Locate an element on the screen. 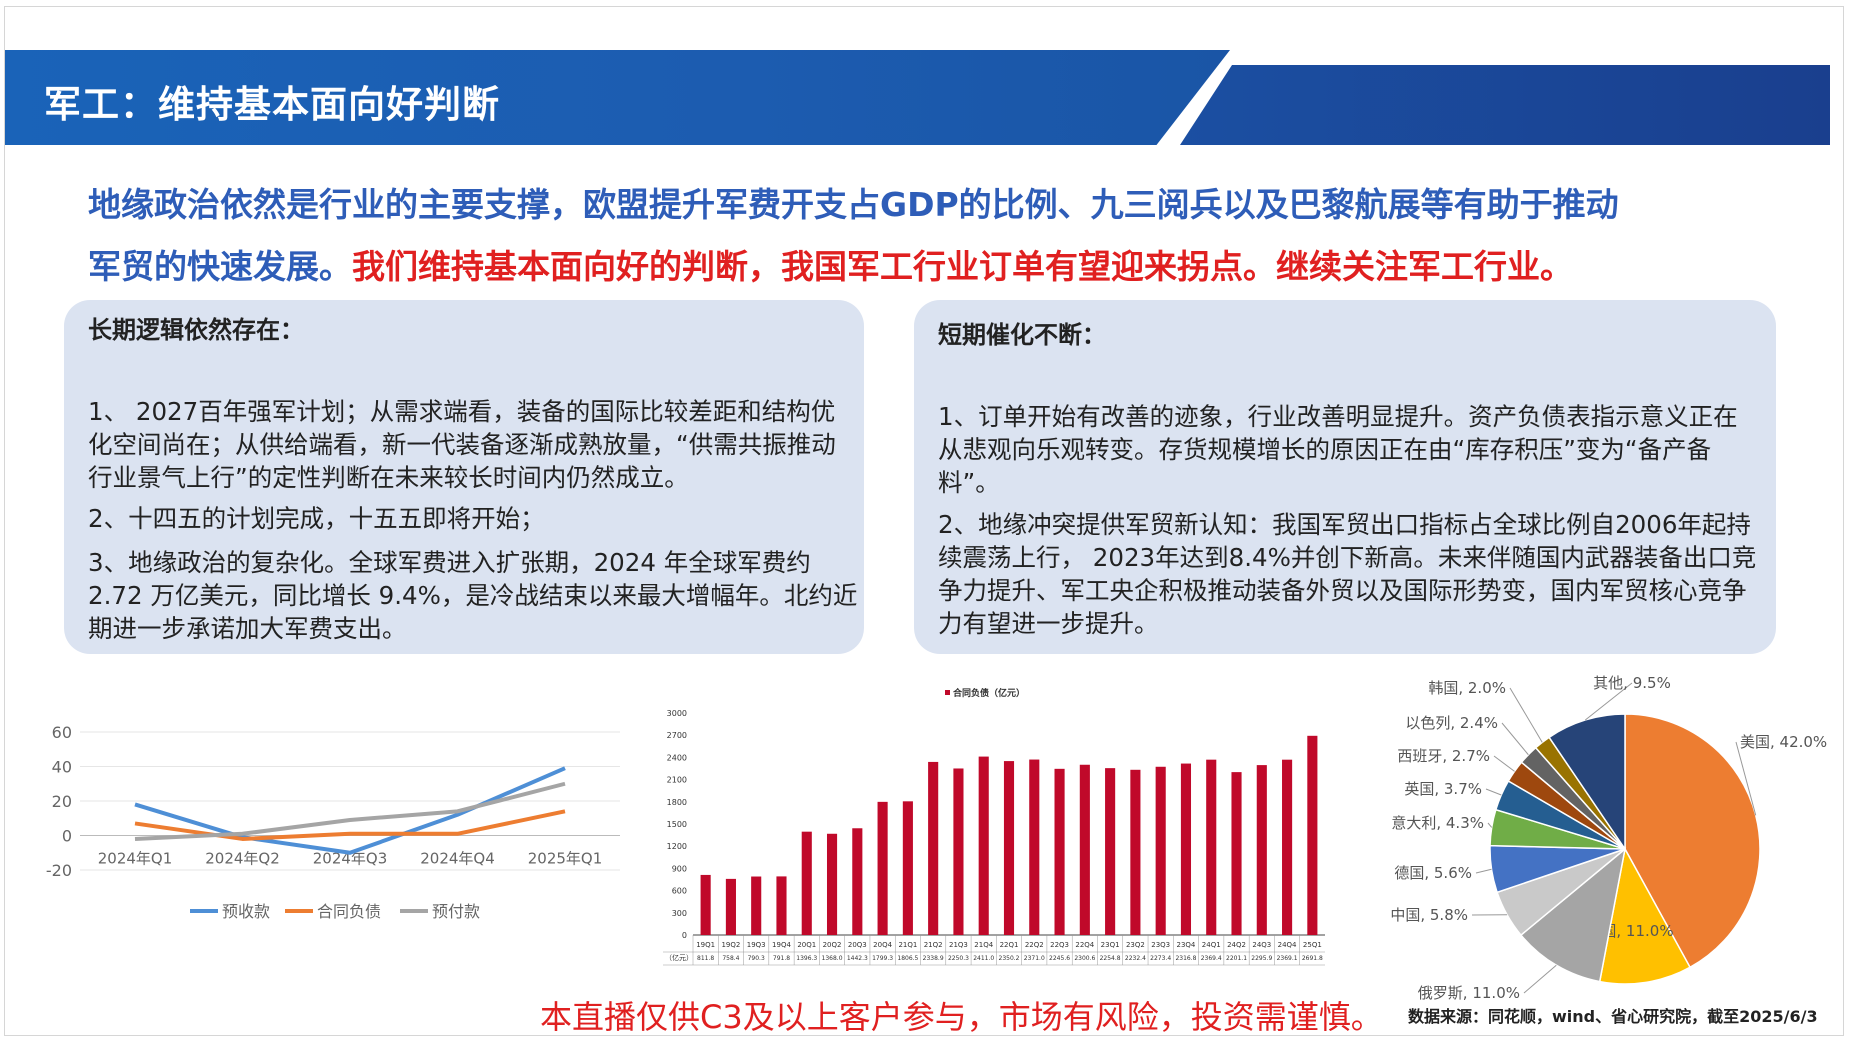  value-label: 1442.3 is located at coordinates (857, 958).